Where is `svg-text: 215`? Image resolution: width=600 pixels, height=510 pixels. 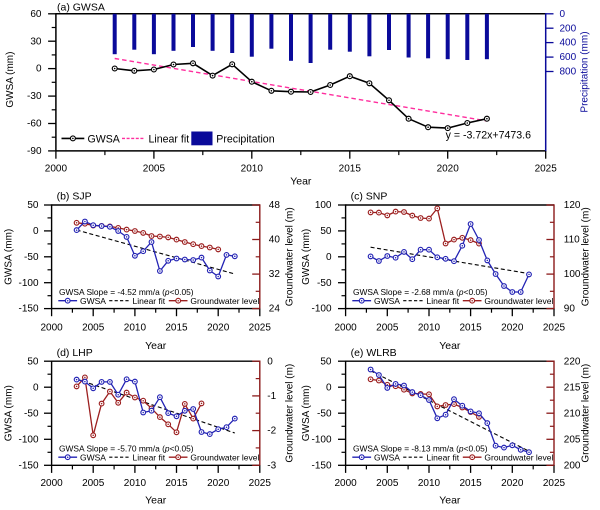 svg-text: 215 is located at coordinates (572, 387).